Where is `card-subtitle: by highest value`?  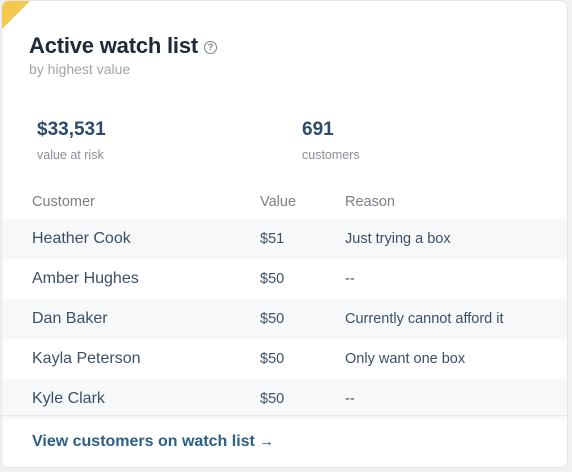
card-subtitle: by highest value is located at coordinates (80, 69).